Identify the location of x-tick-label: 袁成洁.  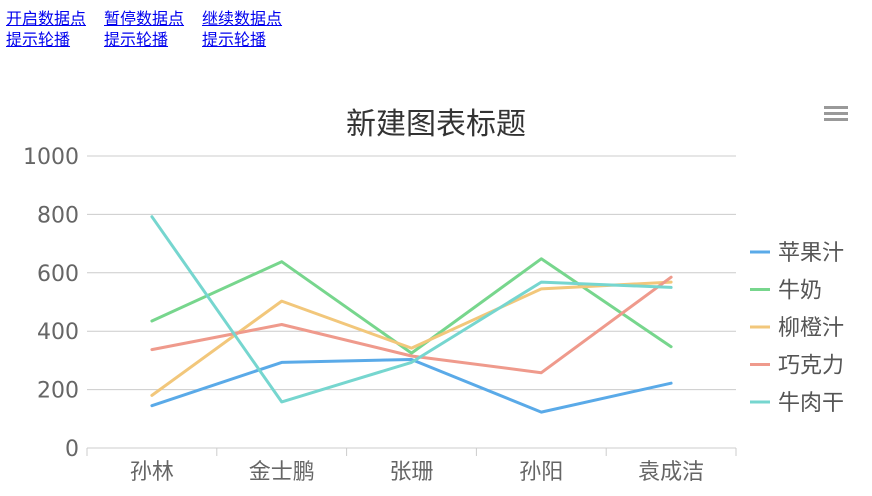
(671, 472).